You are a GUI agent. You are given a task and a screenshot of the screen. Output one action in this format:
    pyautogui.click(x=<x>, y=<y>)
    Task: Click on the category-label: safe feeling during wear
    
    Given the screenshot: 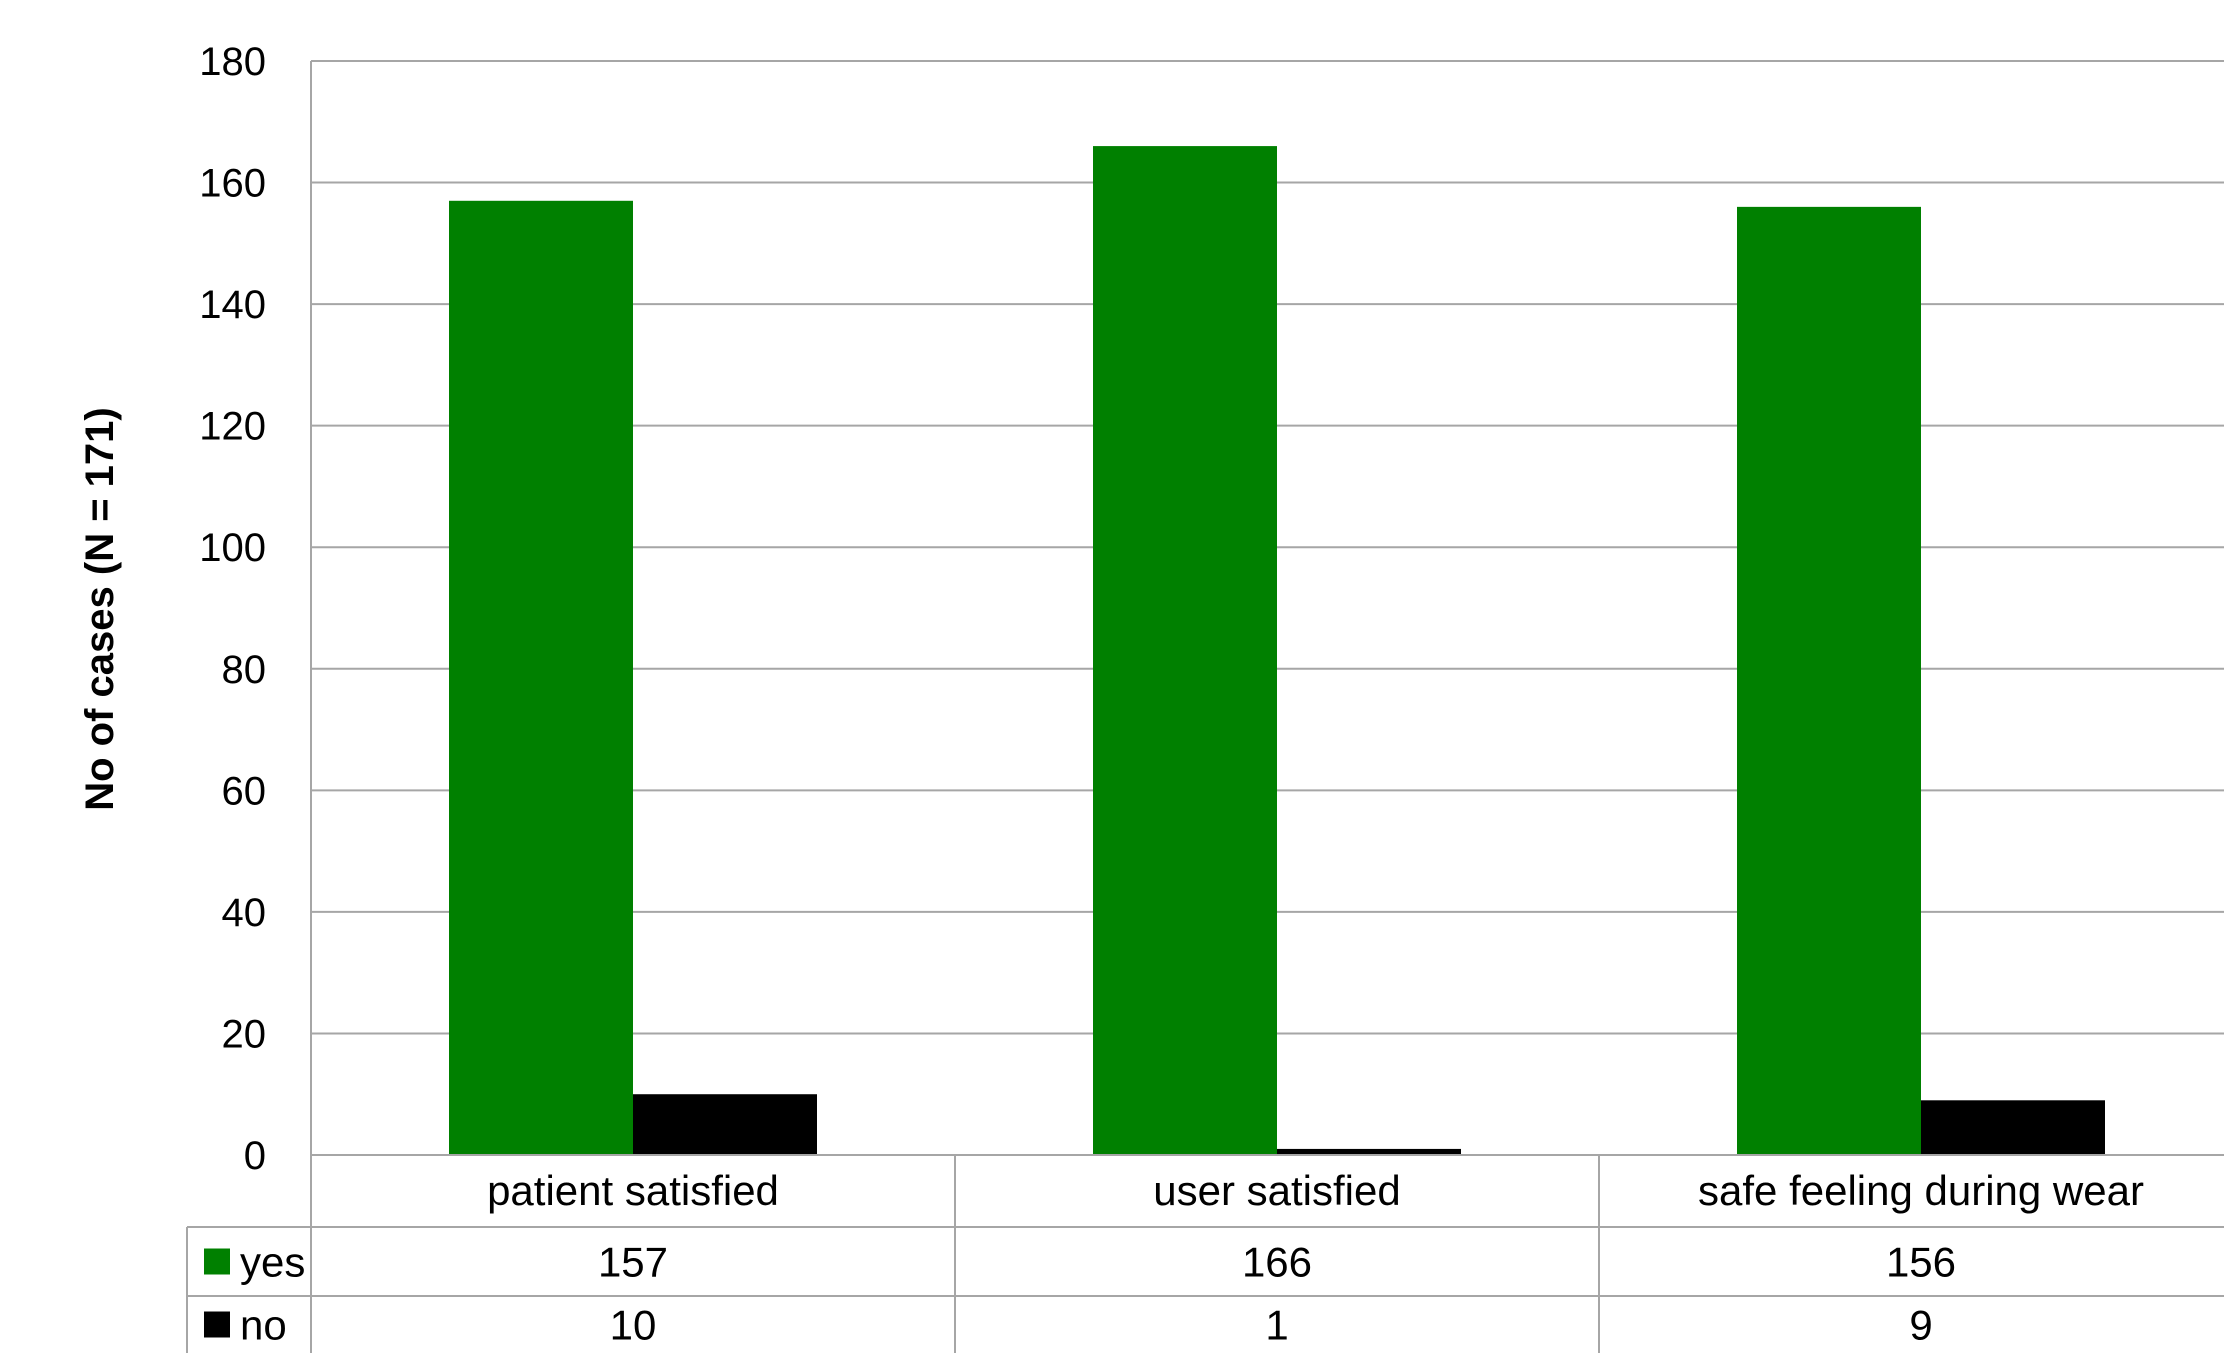 What is the action you would take?
    pyautogui.click(x=1921, y=1190)
    